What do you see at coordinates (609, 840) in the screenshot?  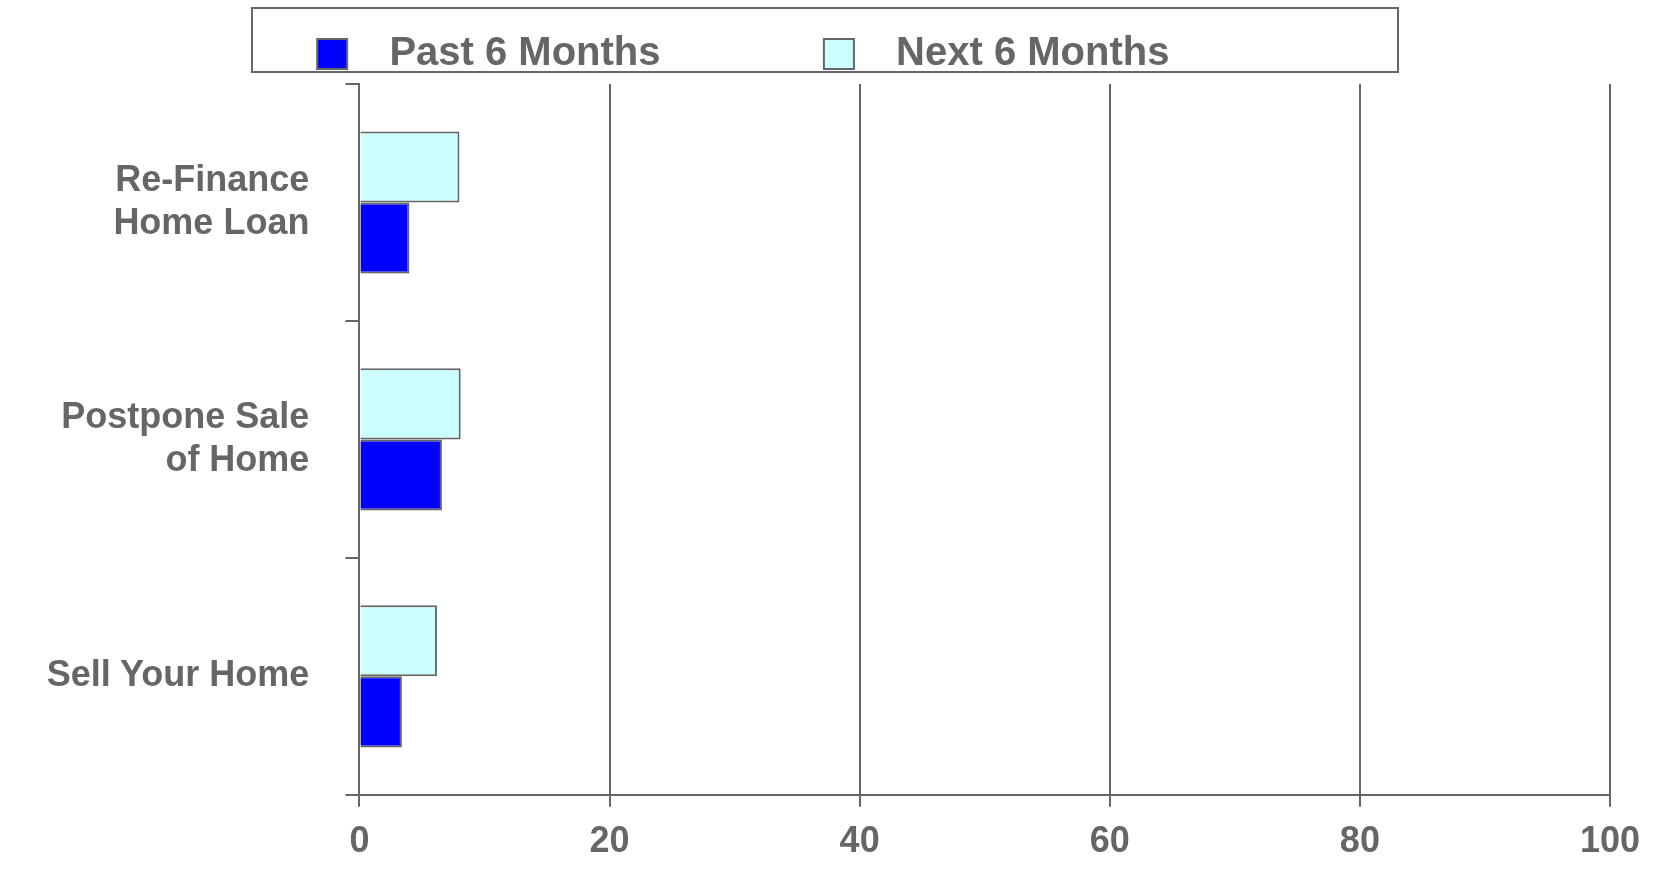 I see `x-tick-label: 20` at bounding box center [609, 840].